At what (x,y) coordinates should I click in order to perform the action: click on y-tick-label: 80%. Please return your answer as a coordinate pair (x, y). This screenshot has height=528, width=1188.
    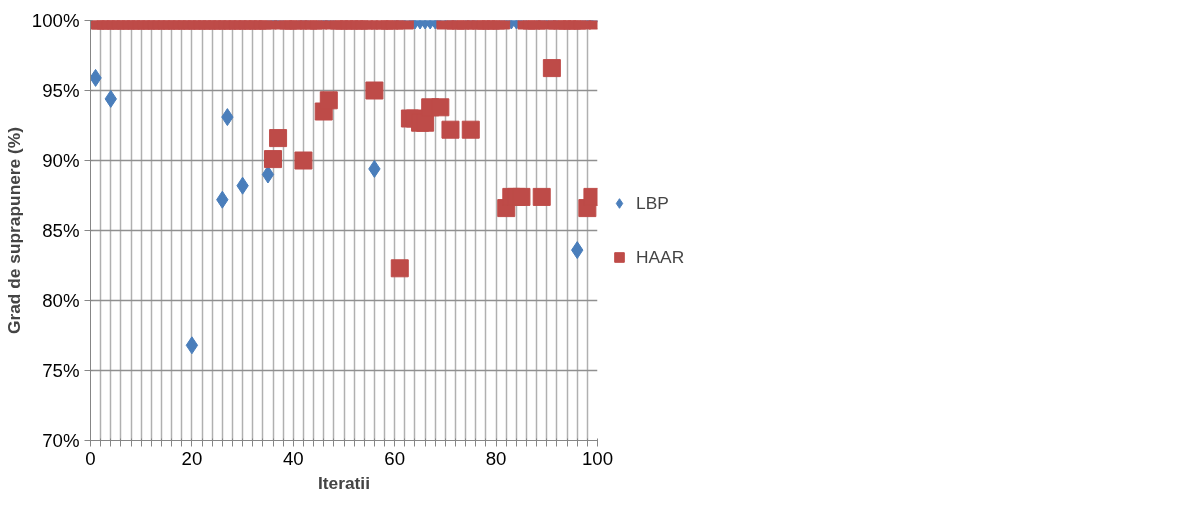
    Looking at the image, I should click on (61, 300).